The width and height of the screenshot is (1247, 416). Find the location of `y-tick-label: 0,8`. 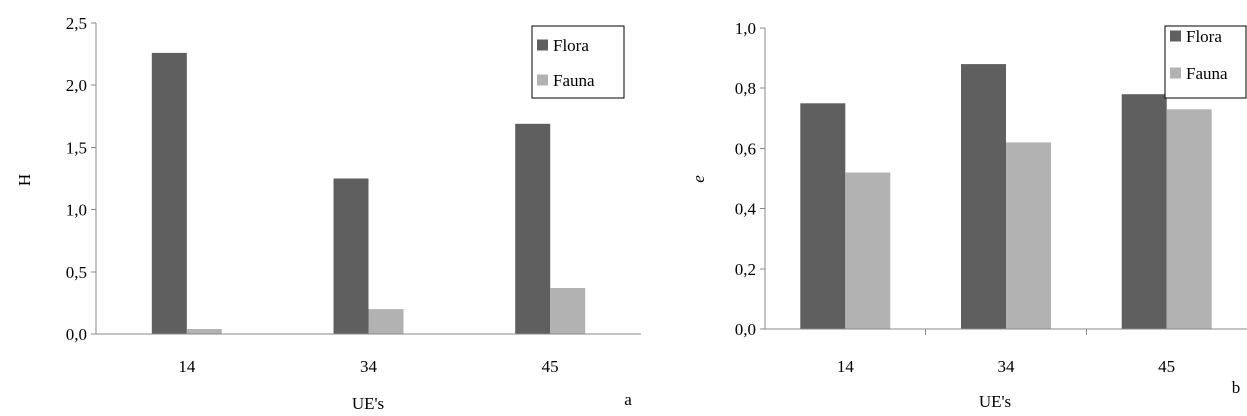

y-tick-label: 0,8 is located at coordinates (745, 88).